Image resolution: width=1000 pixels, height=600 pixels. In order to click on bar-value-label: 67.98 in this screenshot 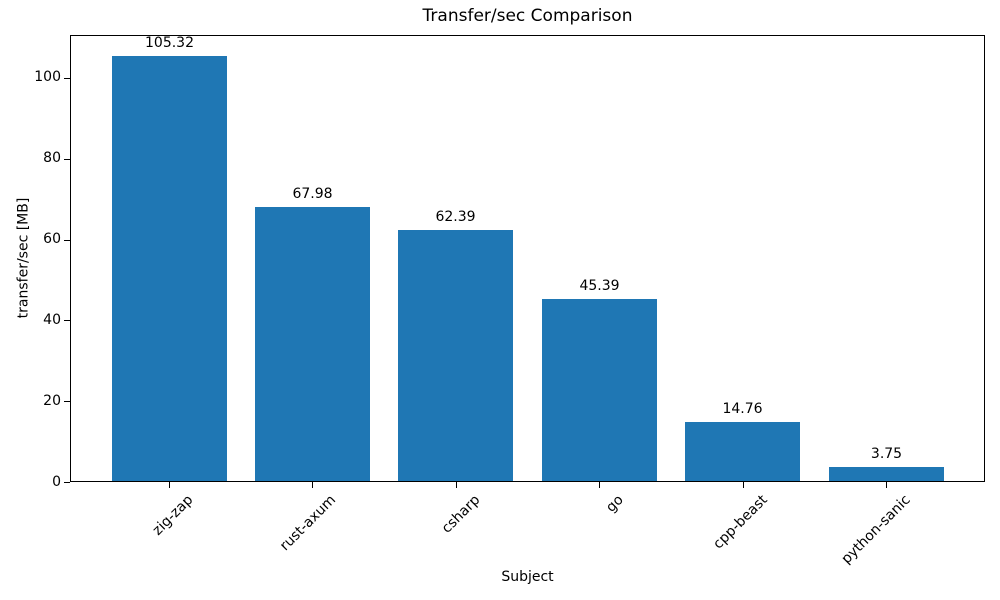, I will do `click(312, 194)`.